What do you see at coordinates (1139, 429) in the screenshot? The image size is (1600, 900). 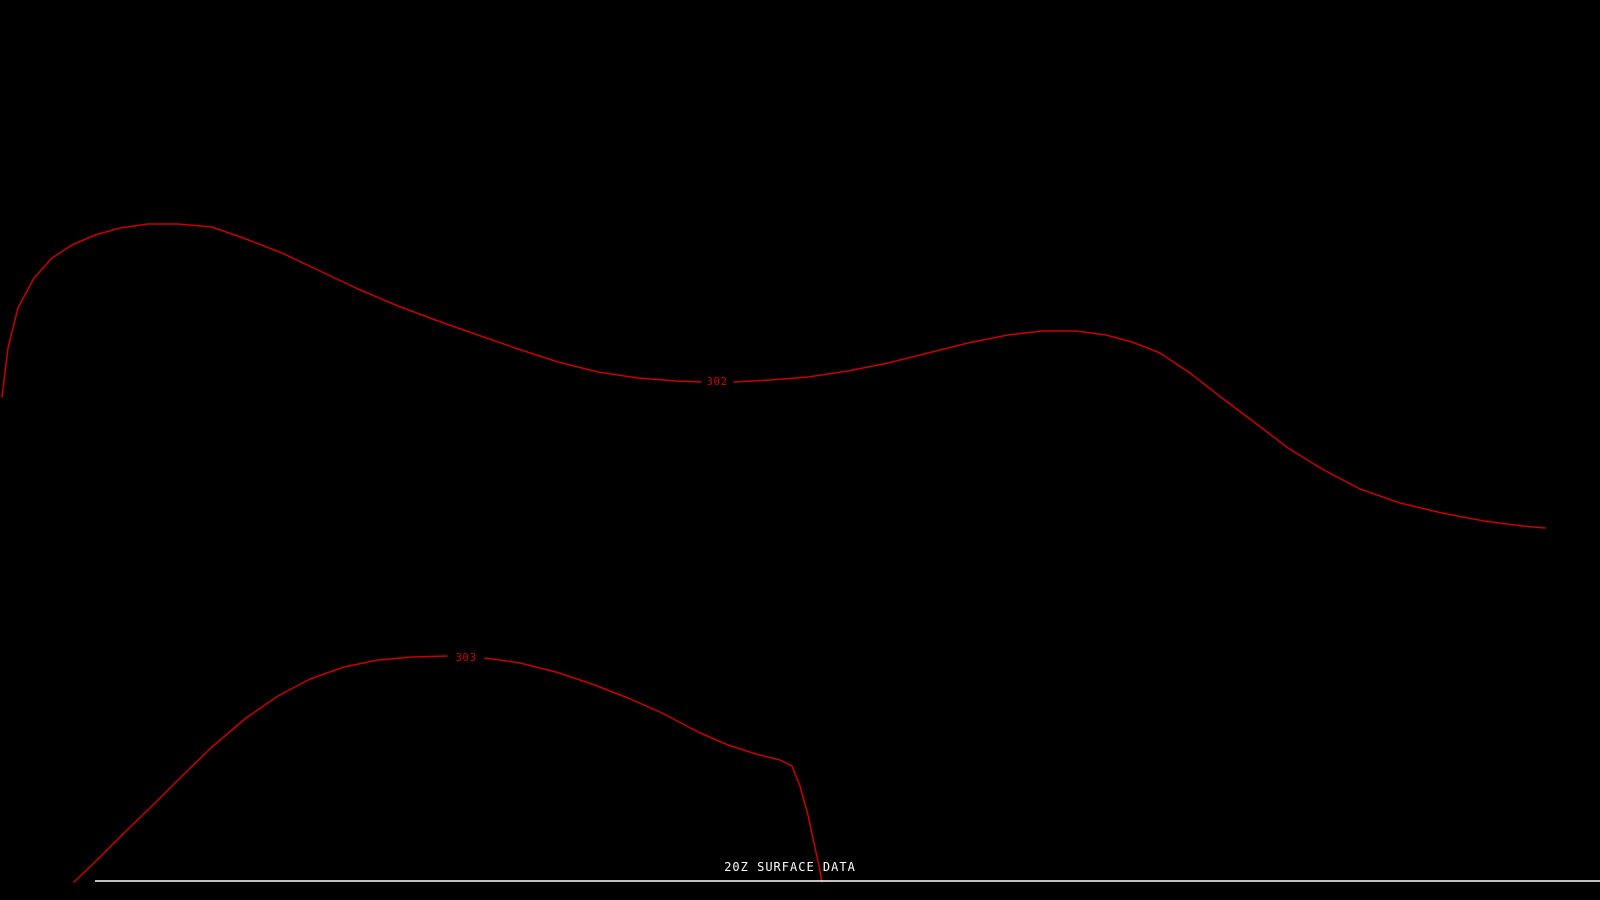 I see `contour-line-302-seg1` at bounding box center [1139, 429].